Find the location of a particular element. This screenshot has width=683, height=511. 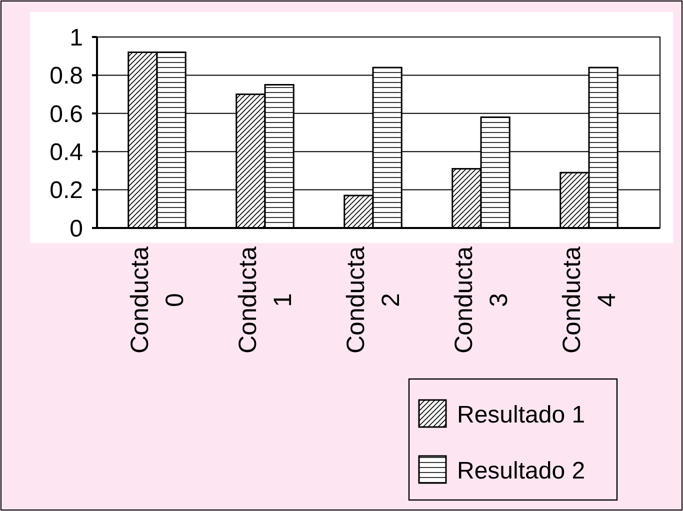

y-tick-label: 0.4 is located at coordinates (66, 152).